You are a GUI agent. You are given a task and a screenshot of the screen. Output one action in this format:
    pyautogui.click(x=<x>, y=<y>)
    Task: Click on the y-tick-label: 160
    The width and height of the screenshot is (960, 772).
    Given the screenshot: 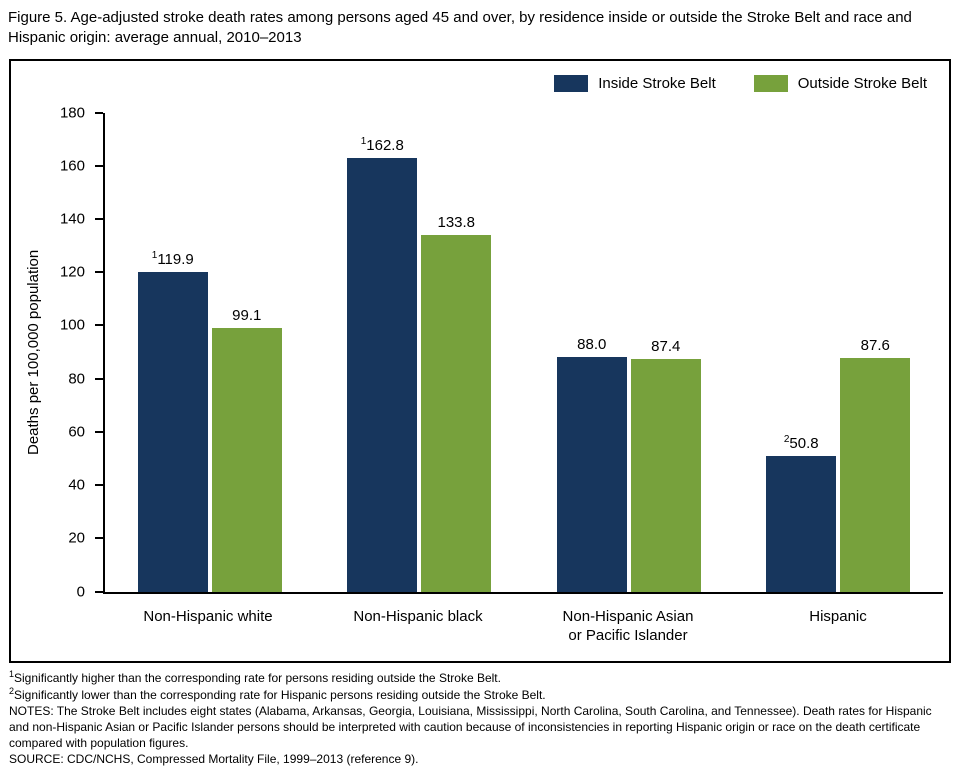 What is the action you would take?
    pyautogui.click(x=72, y=166)
    